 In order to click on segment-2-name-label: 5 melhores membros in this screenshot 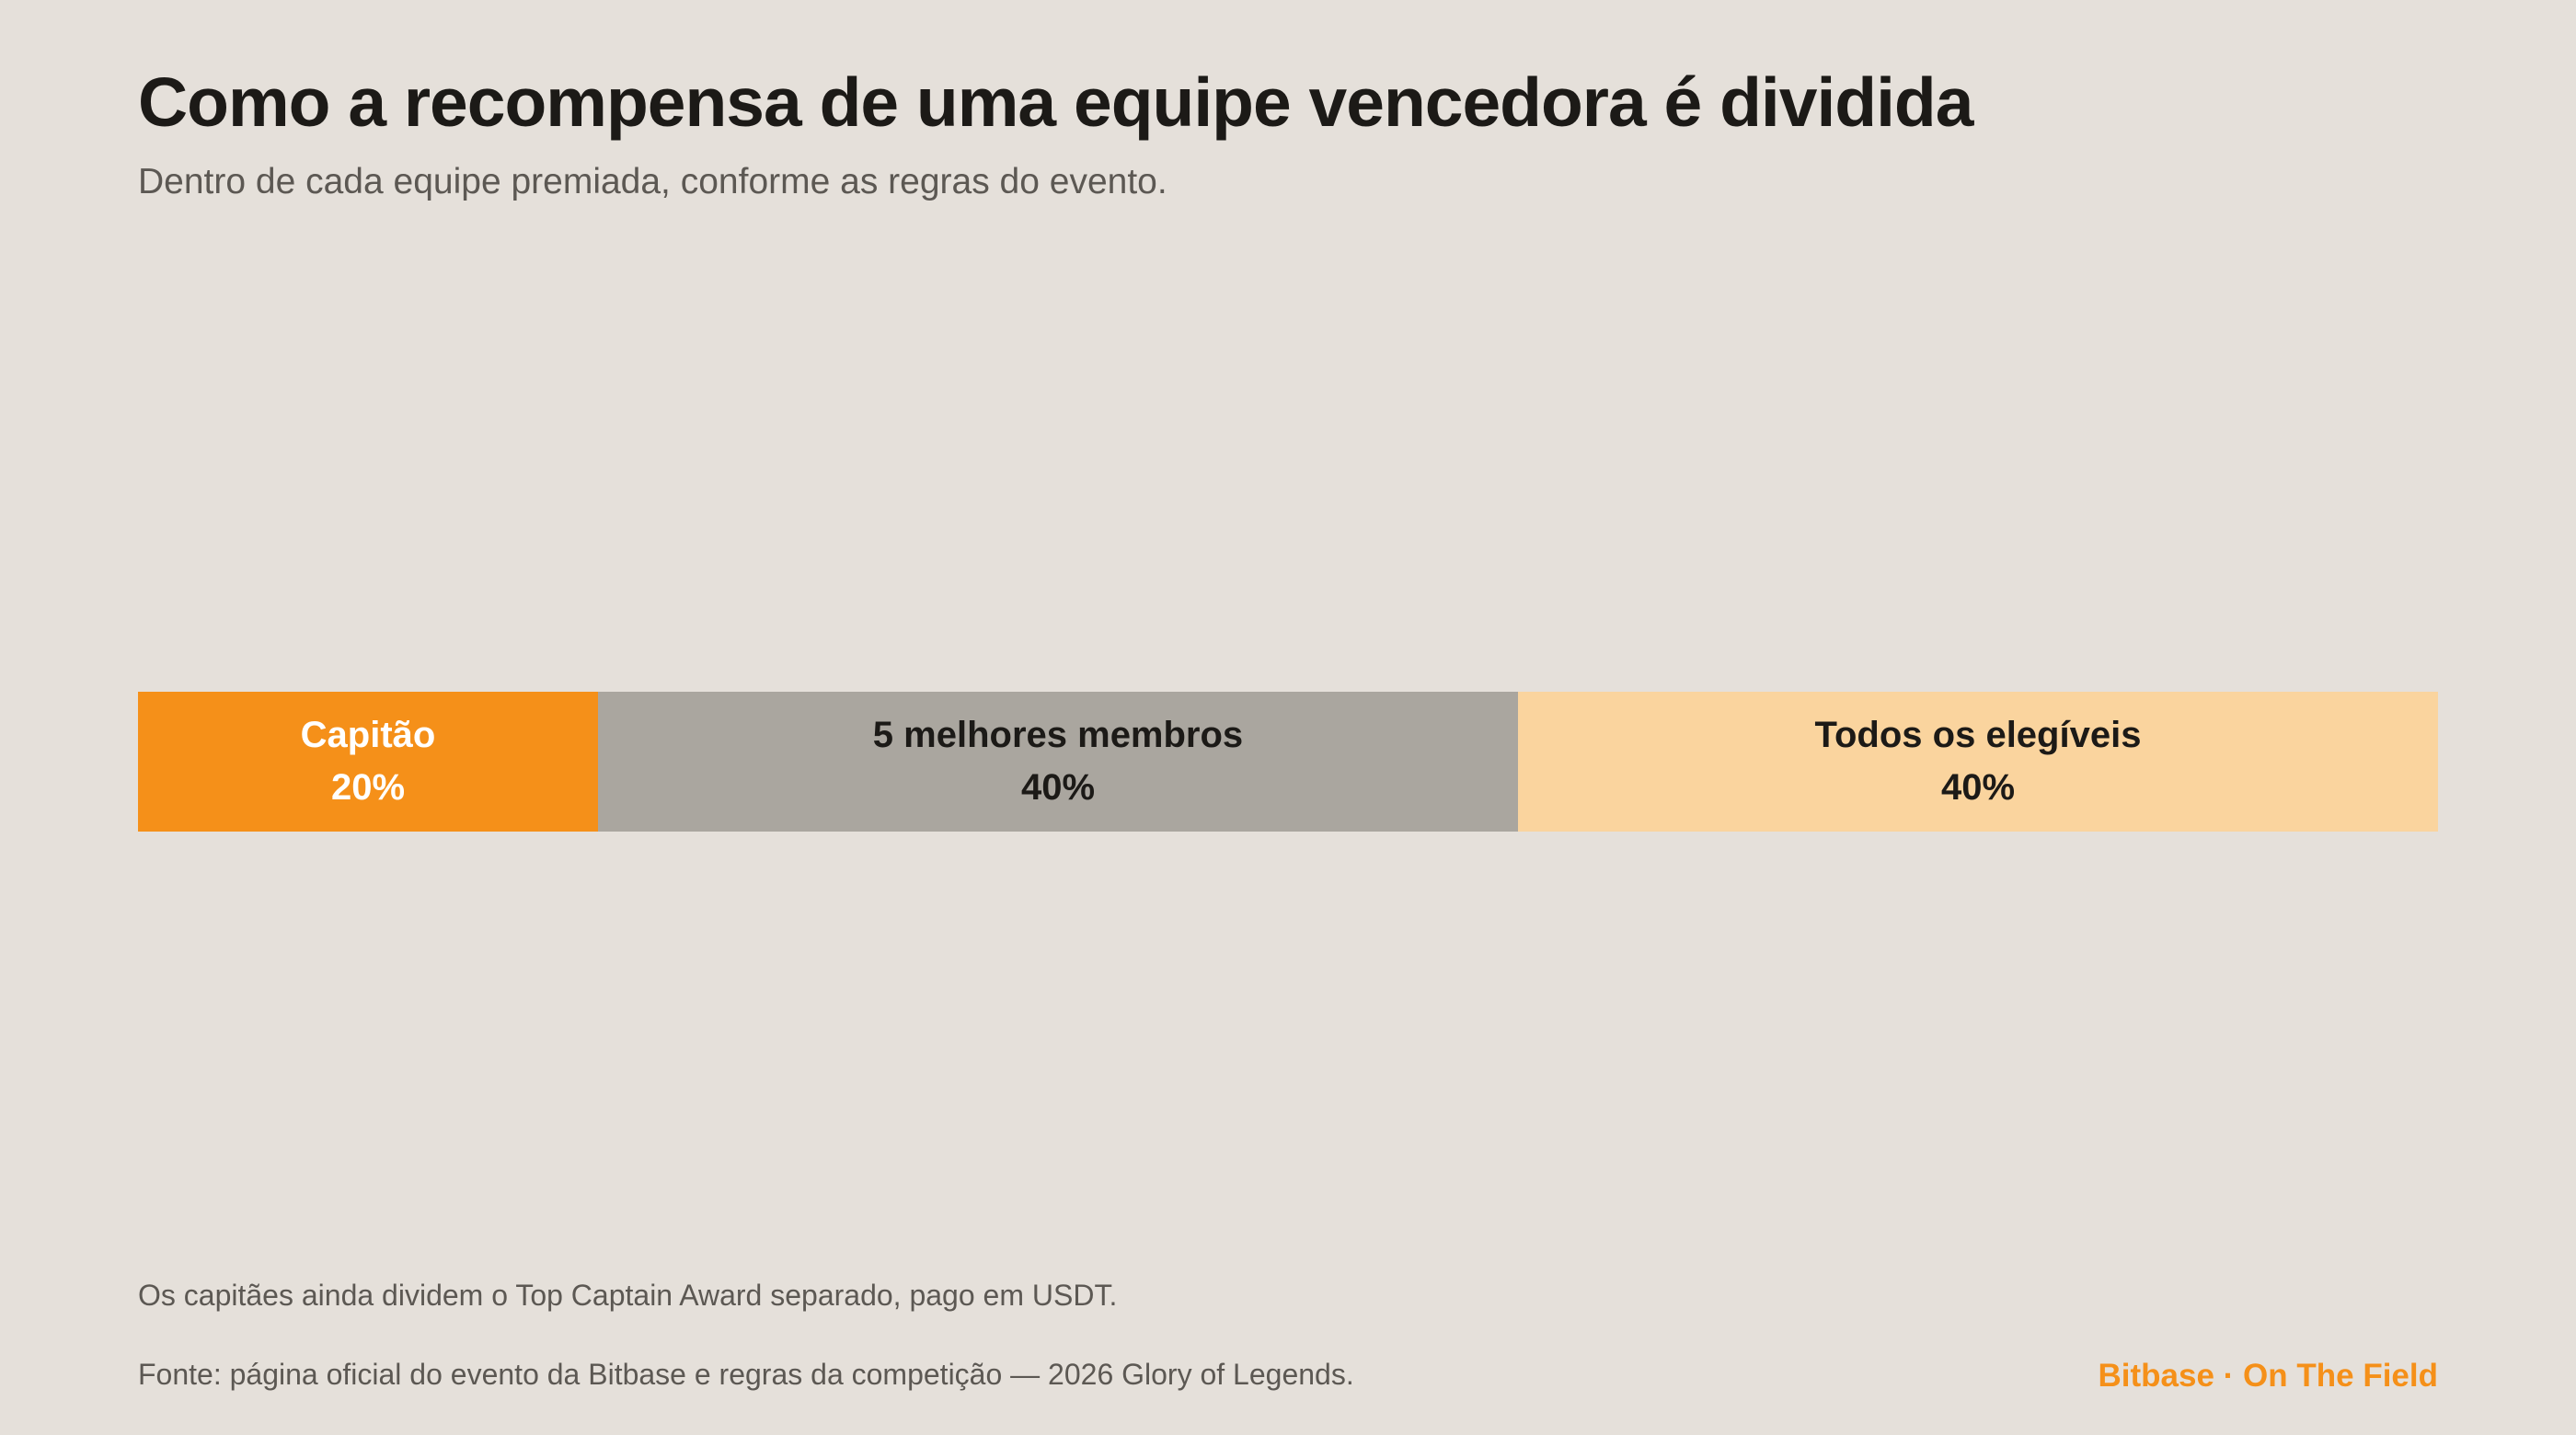, I will do `click(1058, 735)`.